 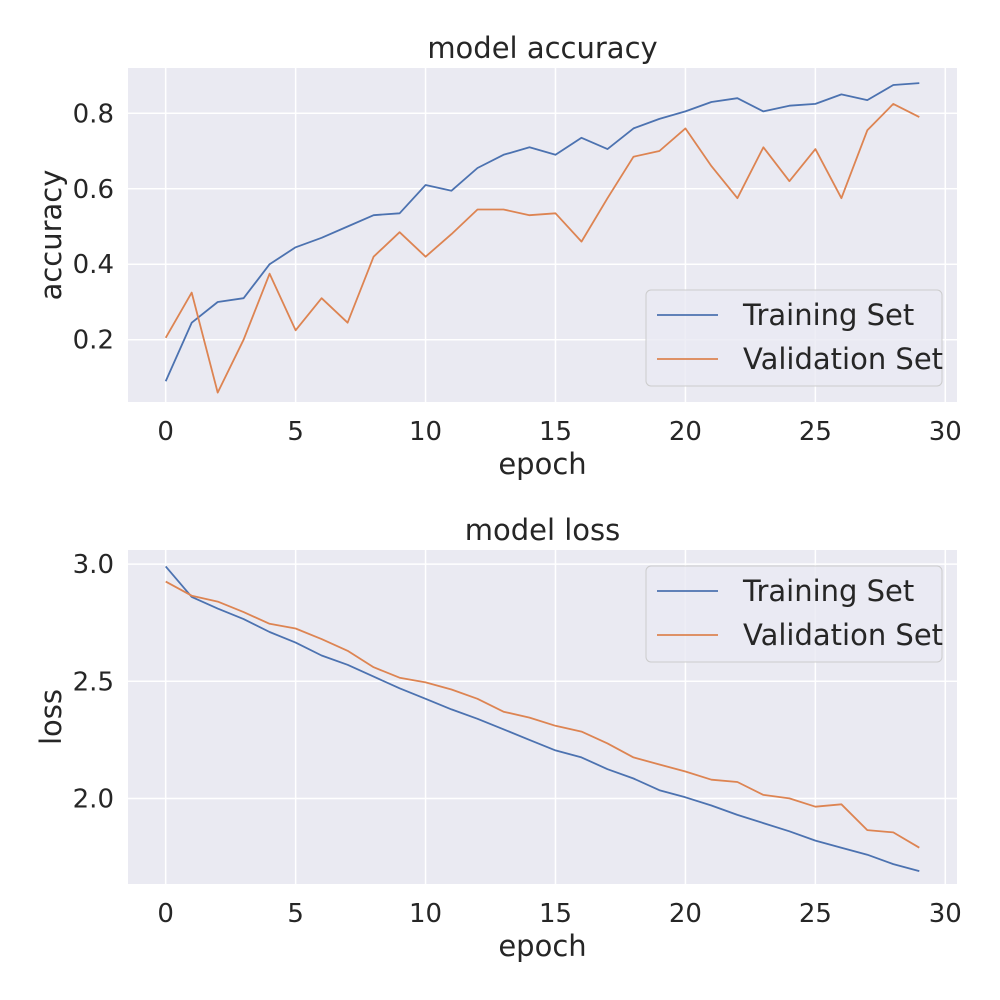 What do you see at coordinates (93, 341) in the screenshot?
I see `y-tick-label: 0.2` at bounding box center [93, 341].